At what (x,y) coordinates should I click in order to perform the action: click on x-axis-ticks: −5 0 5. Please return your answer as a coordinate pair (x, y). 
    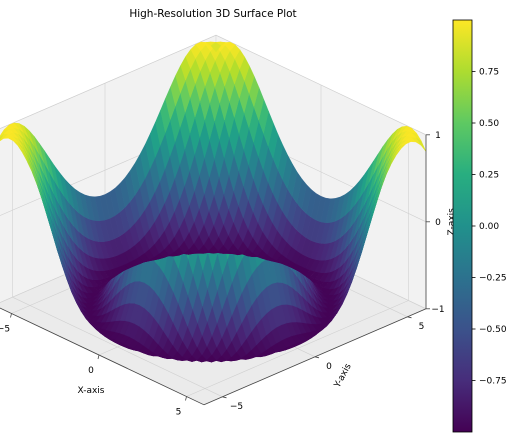
    Looking at the image, I should click on (90, 371).